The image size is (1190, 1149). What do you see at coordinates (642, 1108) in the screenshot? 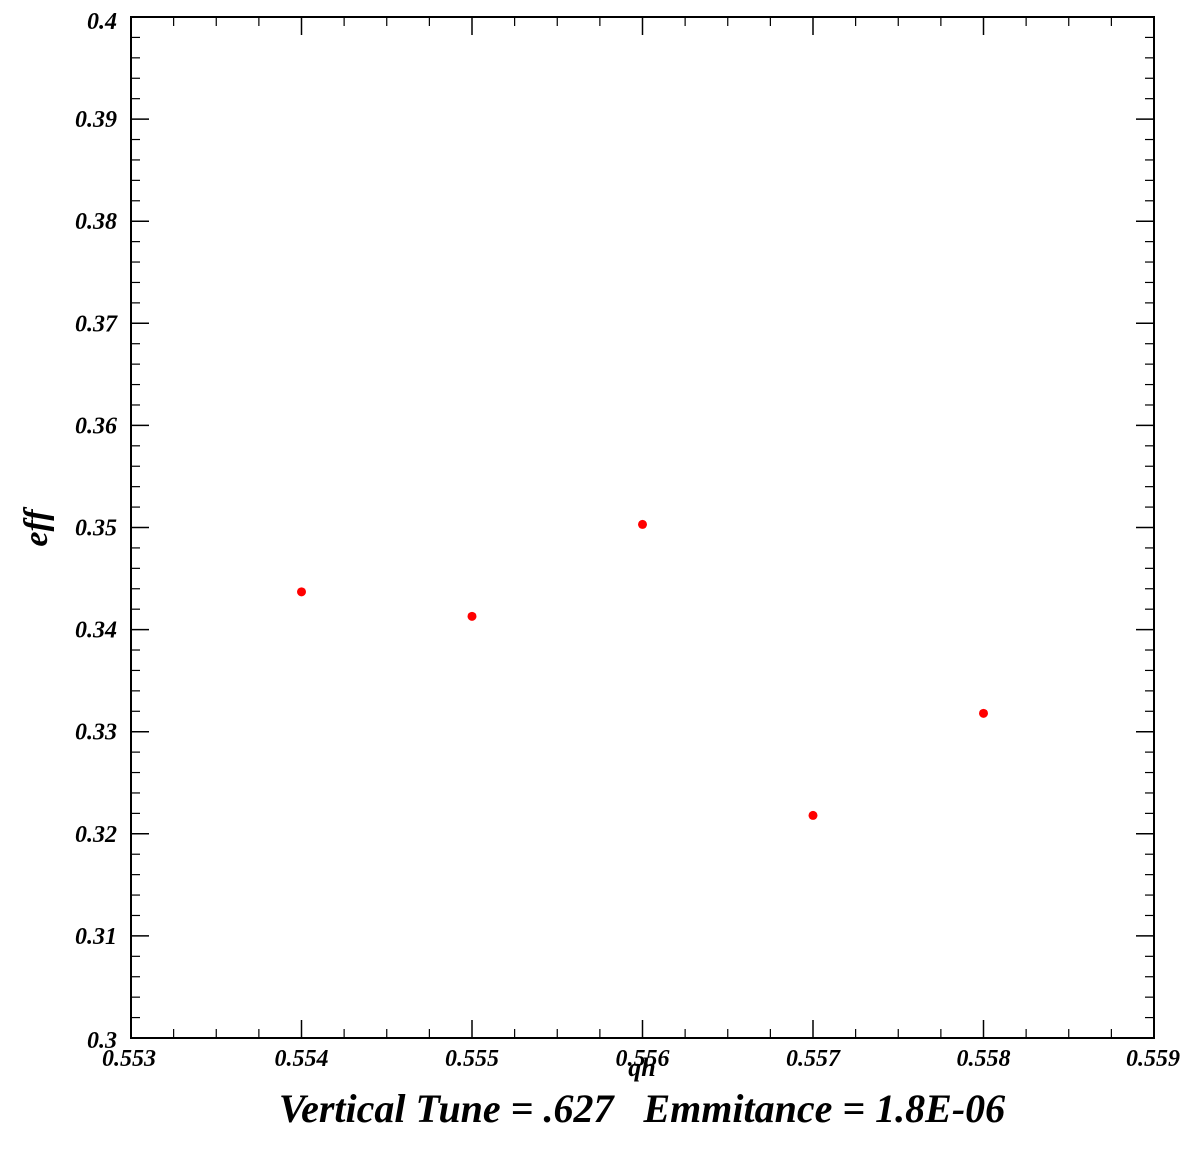
I see `chart-caption: Vertical Tune = .627 Emmitance = 1.8E-06` at bounding box center [642, 1108].